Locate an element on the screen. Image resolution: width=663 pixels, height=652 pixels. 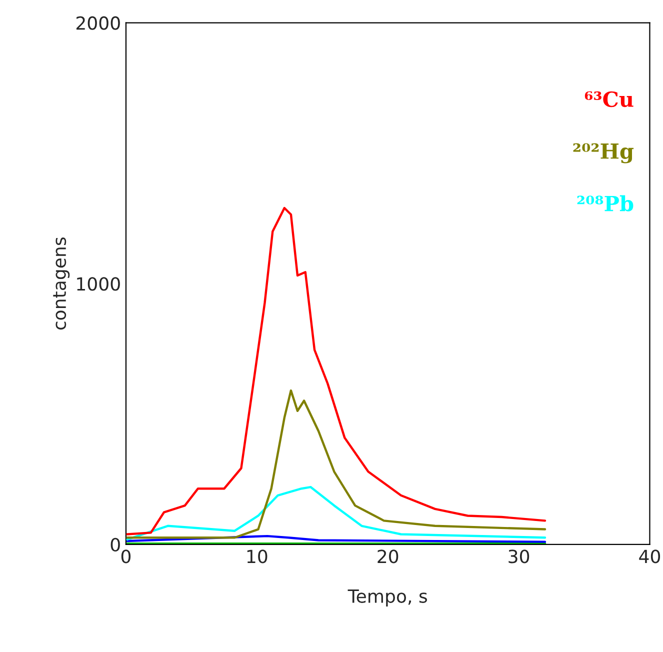
x-tick-label: 0 is located at coordinates (126, 557).